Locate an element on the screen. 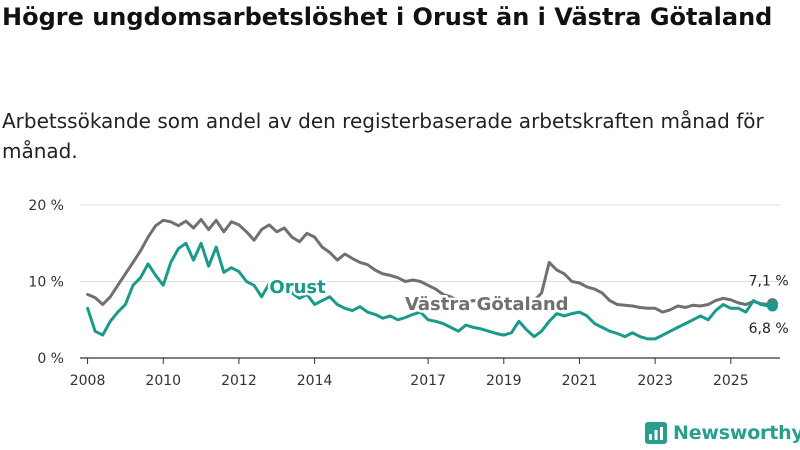 The height and width of the screenshot is (450, 800). end-label-vastra-gotaland: 7,1 % is located at coordinates (769, 282).